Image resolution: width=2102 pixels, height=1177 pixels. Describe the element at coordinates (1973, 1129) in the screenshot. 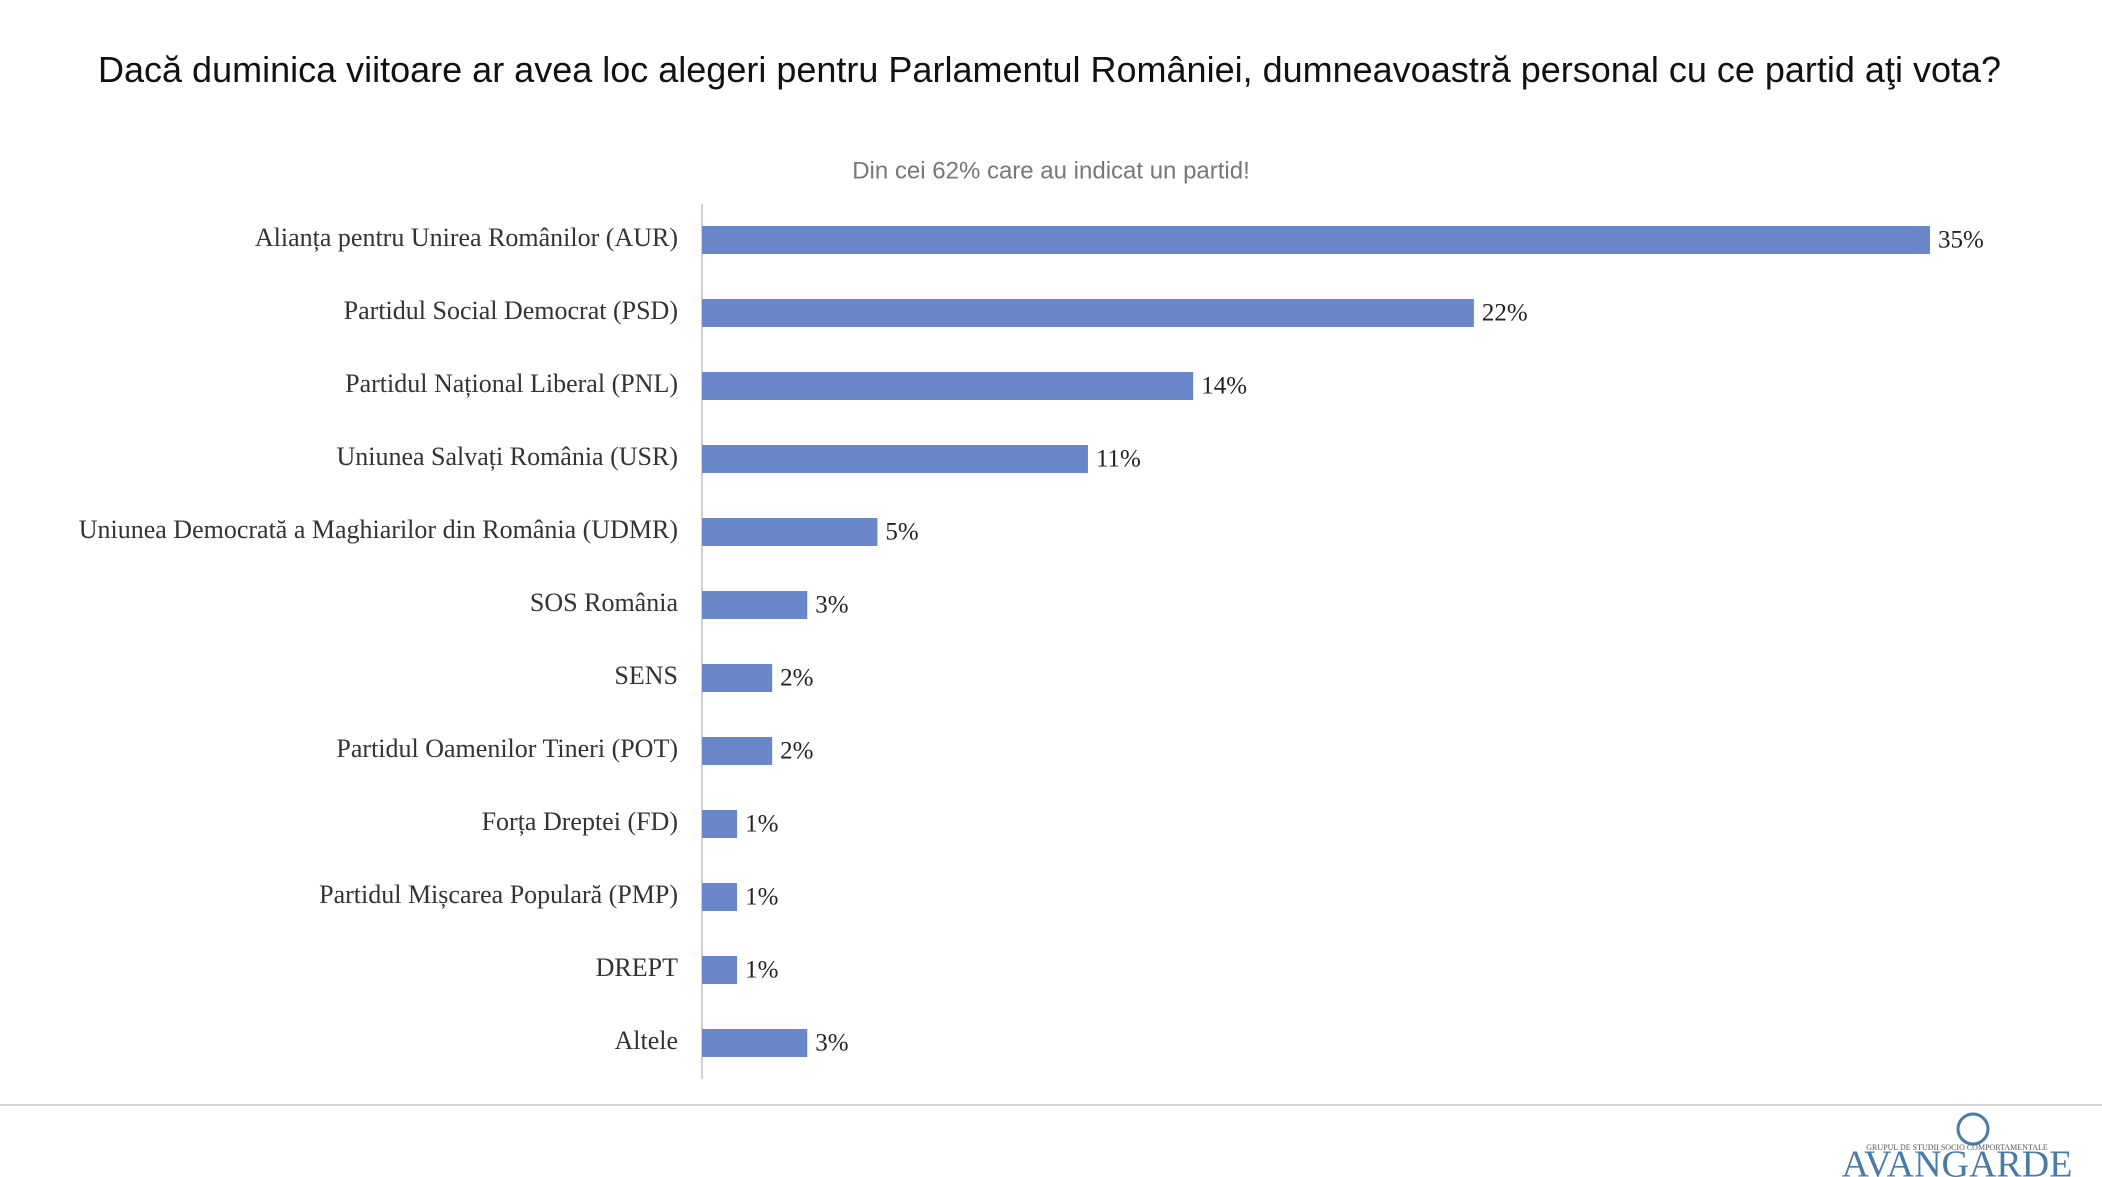

I see `logo-icon` at that location.